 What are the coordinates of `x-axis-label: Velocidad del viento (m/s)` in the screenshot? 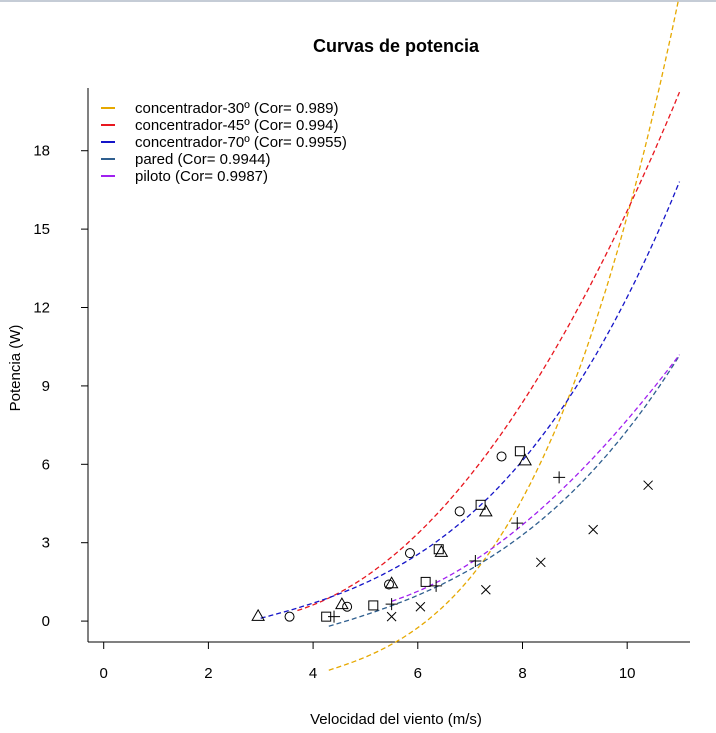 It's located at (396, 719).